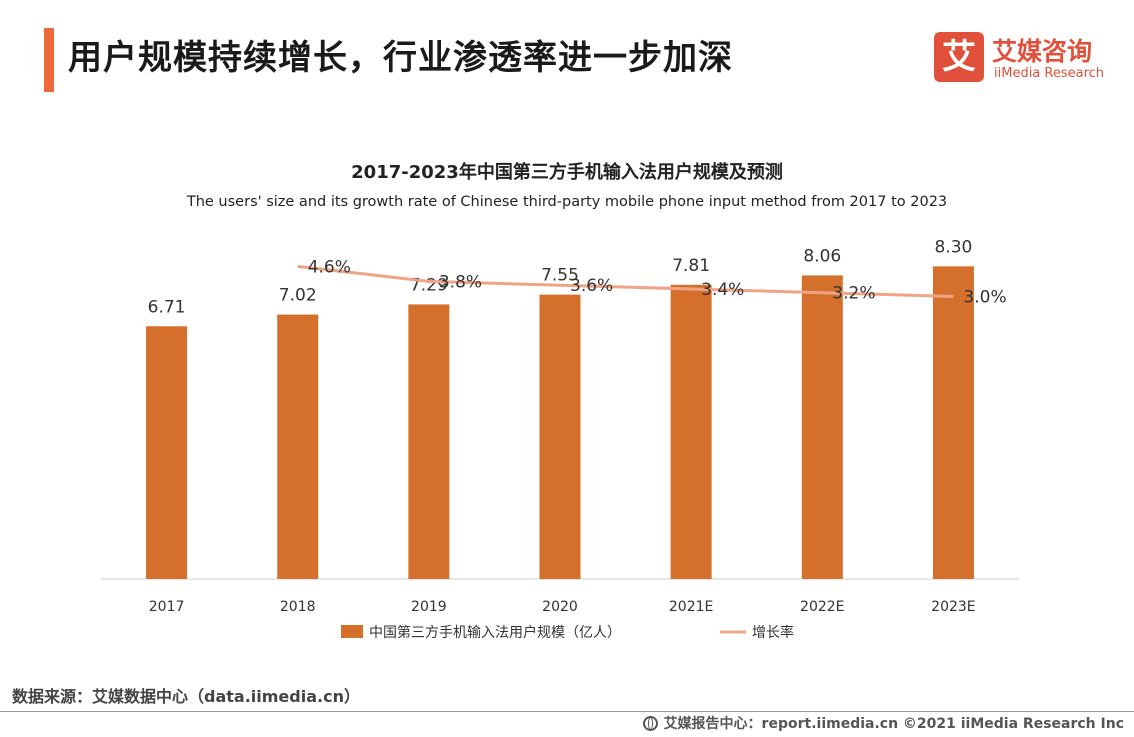 The width and height of the screenshot is (1134, 737). I want to click on bar-label-2017: 6.71, so click(167, 307).